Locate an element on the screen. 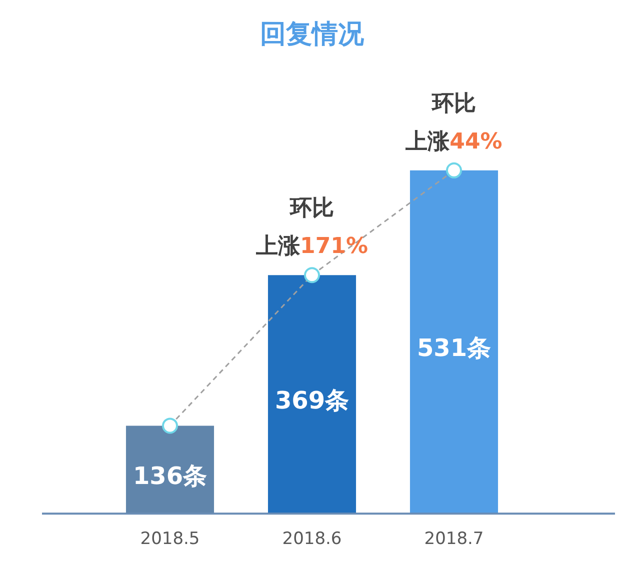 The width and height of the screenshot is (640, 580). data-label: 136条 is located at coordinates (170, 476).